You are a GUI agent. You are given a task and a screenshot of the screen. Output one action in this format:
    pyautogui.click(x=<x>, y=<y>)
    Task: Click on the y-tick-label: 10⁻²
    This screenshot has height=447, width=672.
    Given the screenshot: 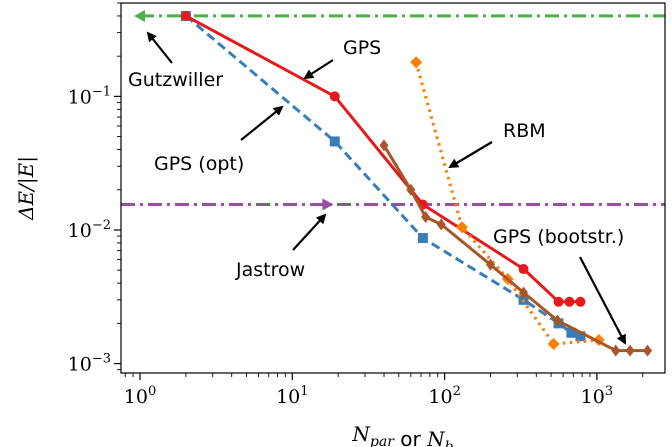 What is the action you would take?
    pyautogui.click(x=89, y=230)
    